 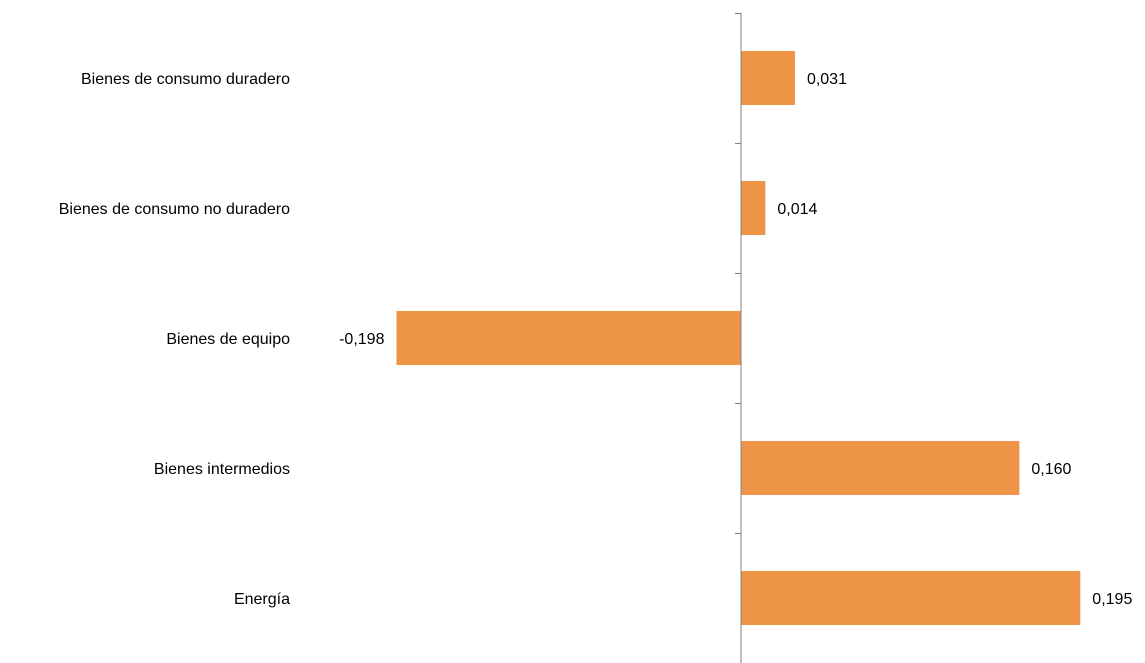 What do you see at coordinates (185, 79) in the screenshot?
I see `category-label: Bienes de consumo duradero` at bounding box center [185, 79].